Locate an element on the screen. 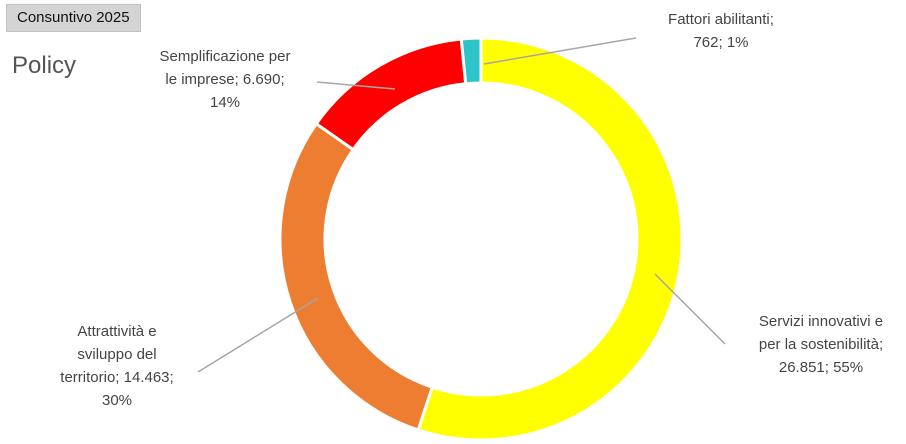  slice-label-line: per la sostenibilità; is located at coordinates (821, 344).